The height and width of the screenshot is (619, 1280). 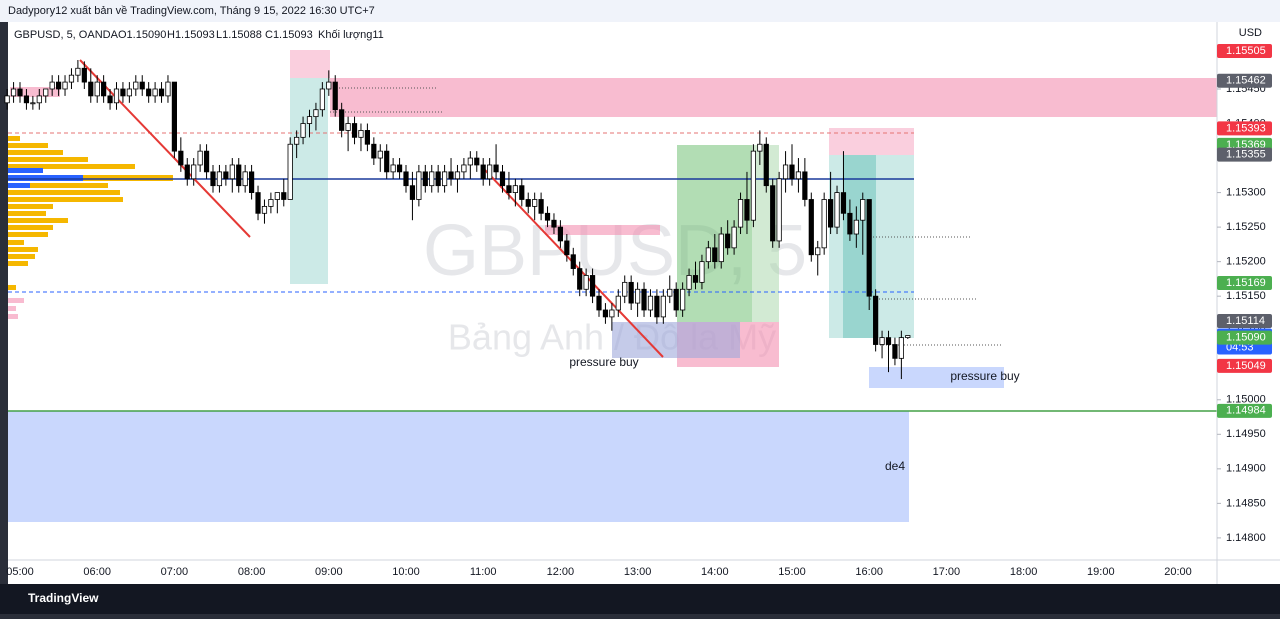 What do you see at coordinates (97, 572) in the screenshot?
I see `x-tick-label: 06:00` at bounding box center [97, 572].